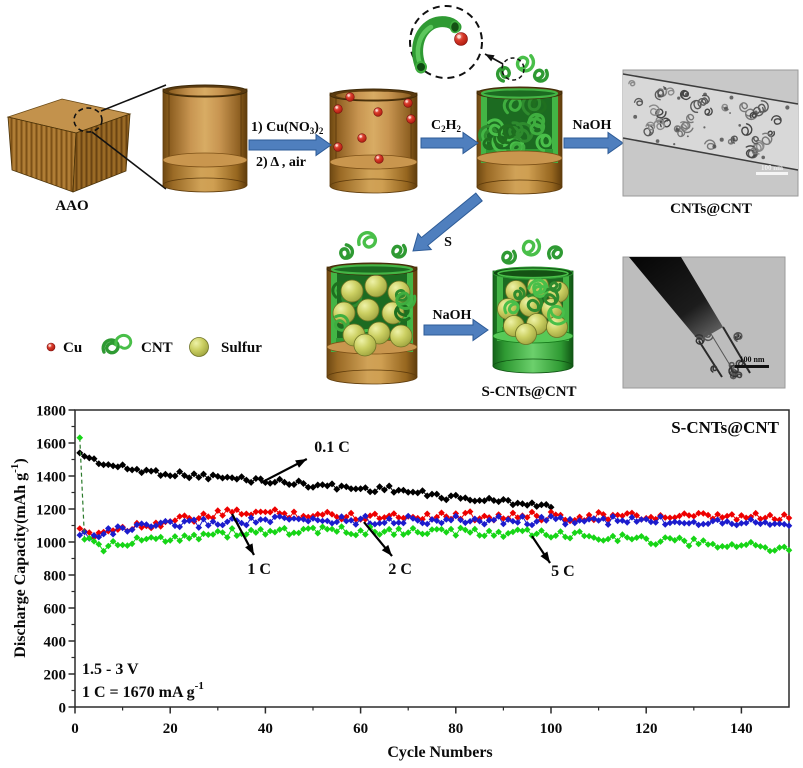 The width and height of the screenshot is (803, 768). Describe the element at coordinates (51, 412) in the screenshot. I see `y-tick-label: 1800` at that location.